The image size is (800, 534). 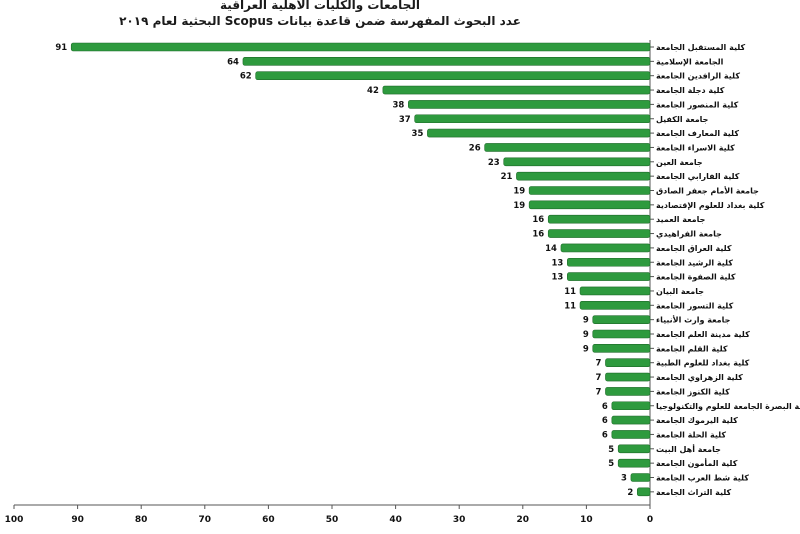 I want to click on x-tick-label: 100, so click(x=14, y=520).